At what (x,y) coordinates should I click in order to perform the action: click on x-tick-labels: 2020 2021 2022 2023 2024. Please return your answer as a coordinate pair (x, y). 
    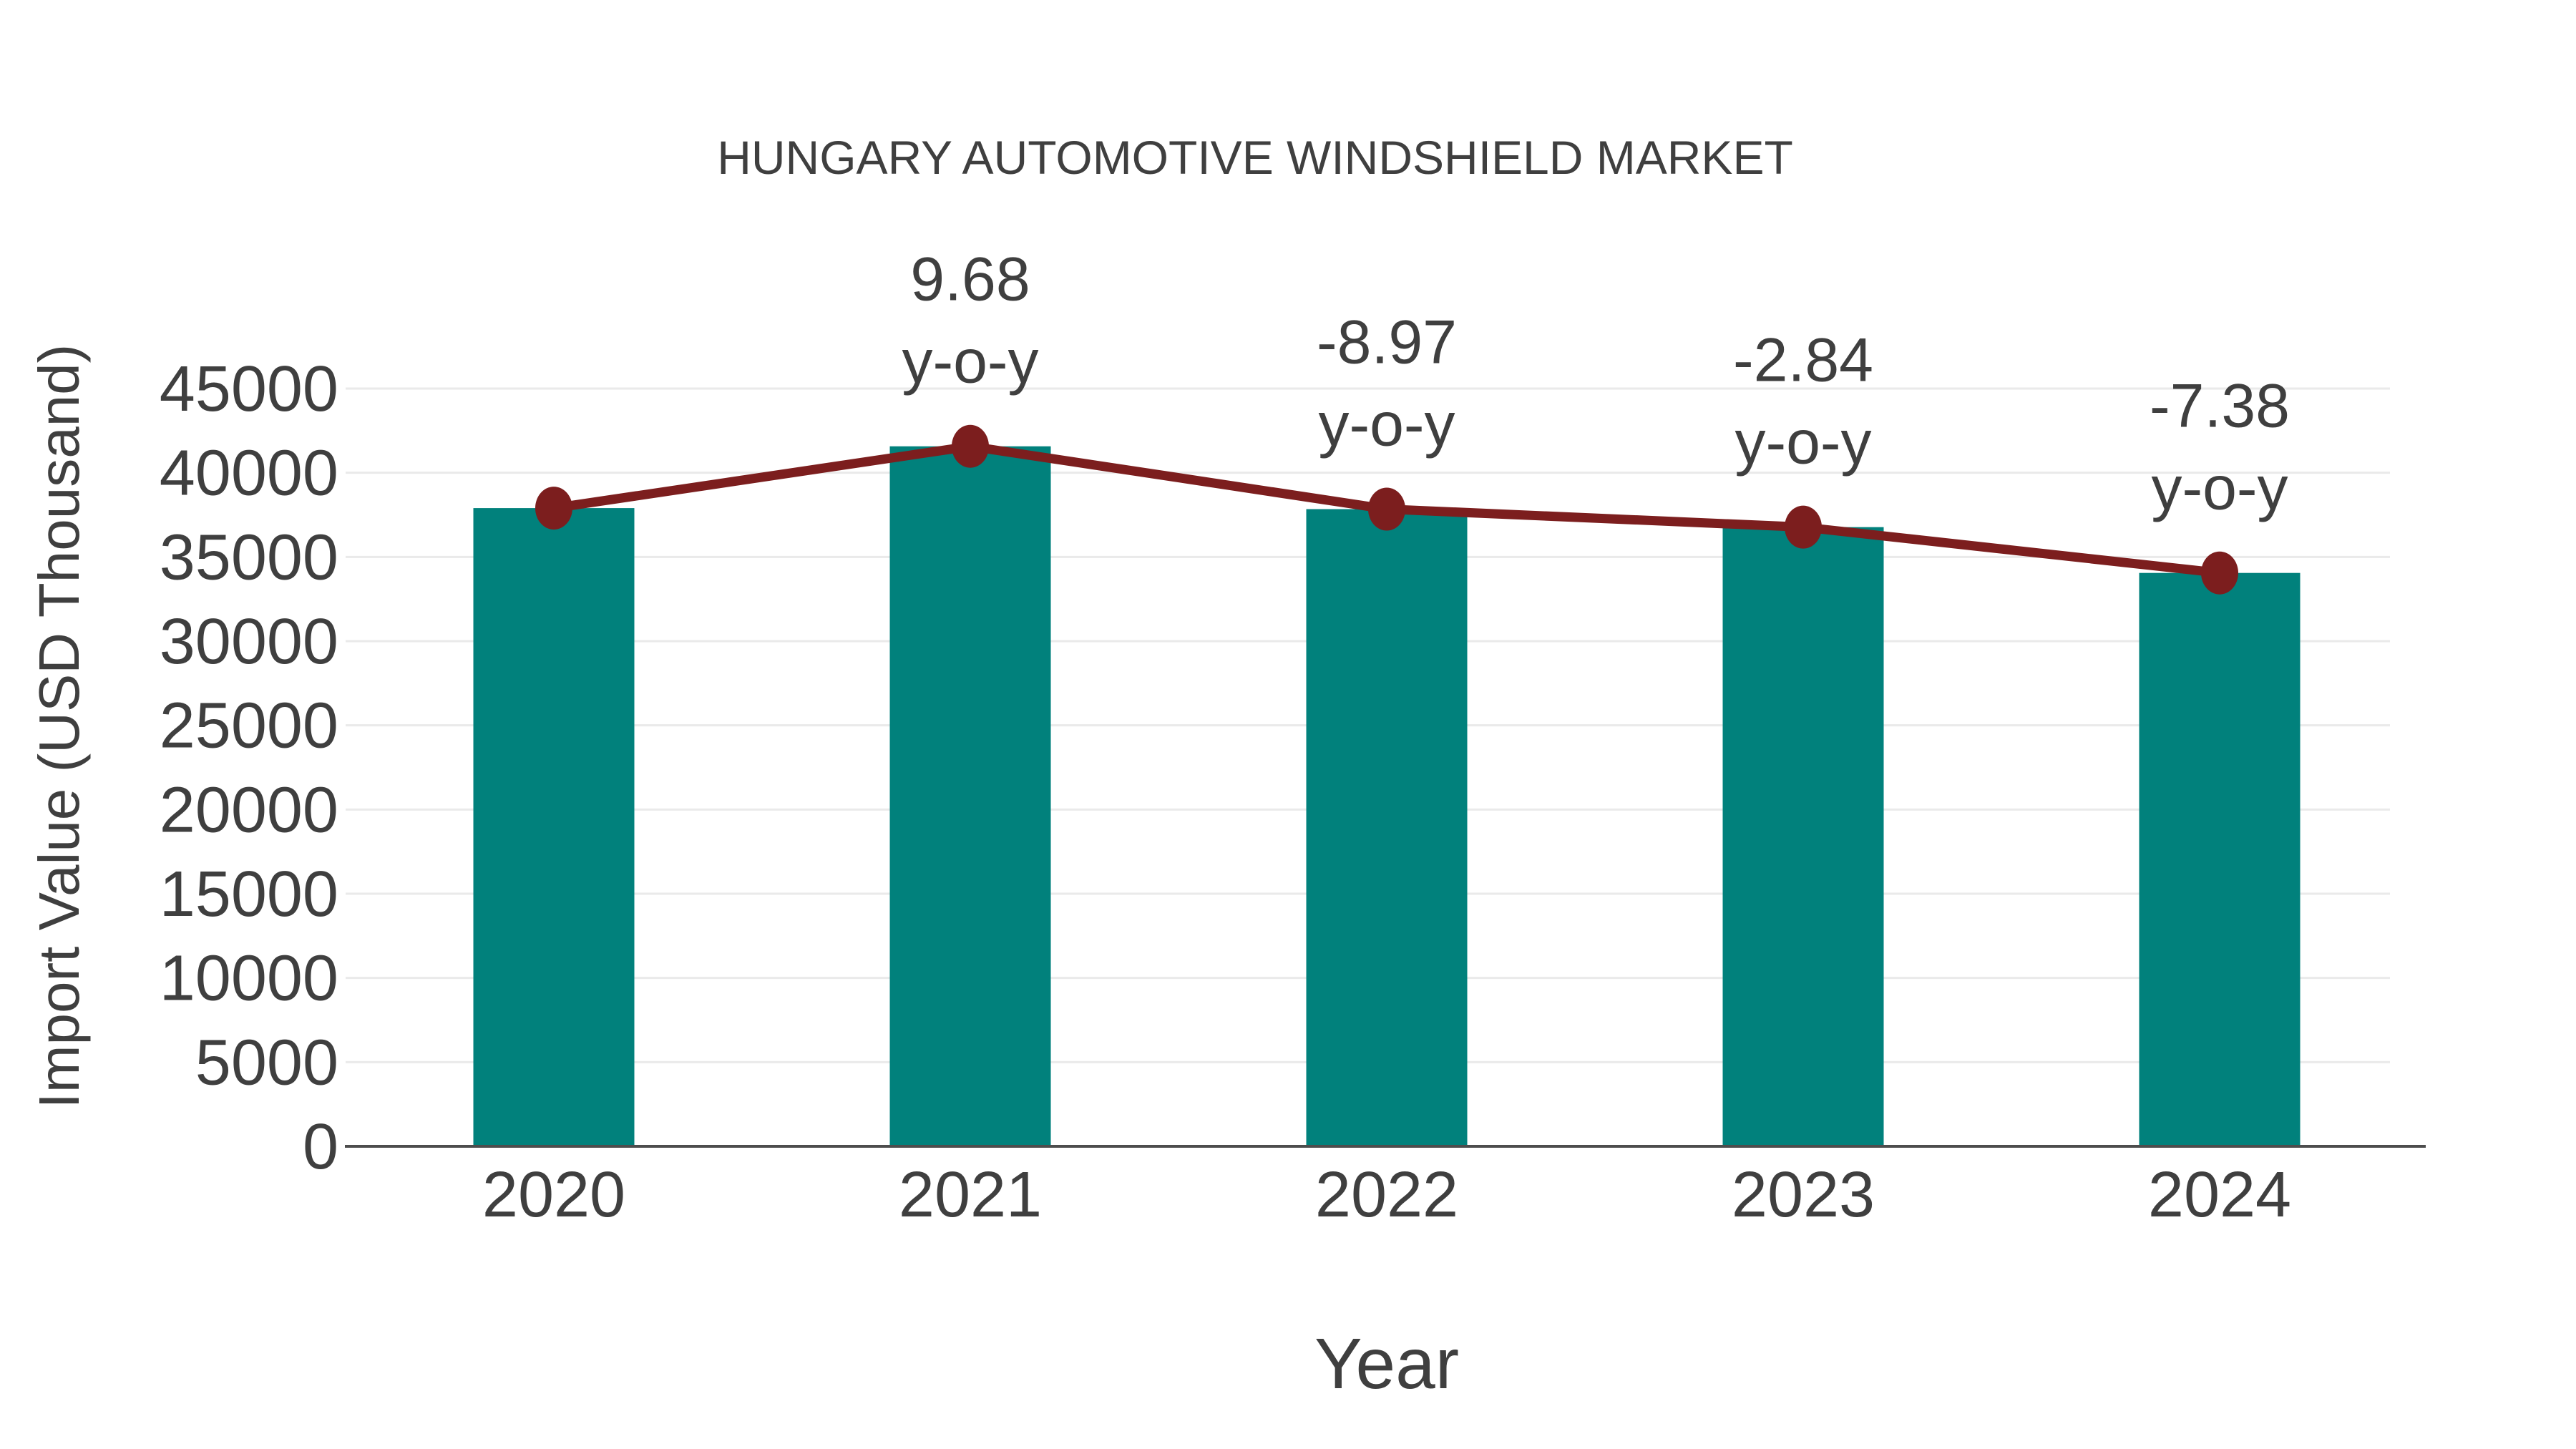
    Looking at the image, I should click on (1386, 1195).